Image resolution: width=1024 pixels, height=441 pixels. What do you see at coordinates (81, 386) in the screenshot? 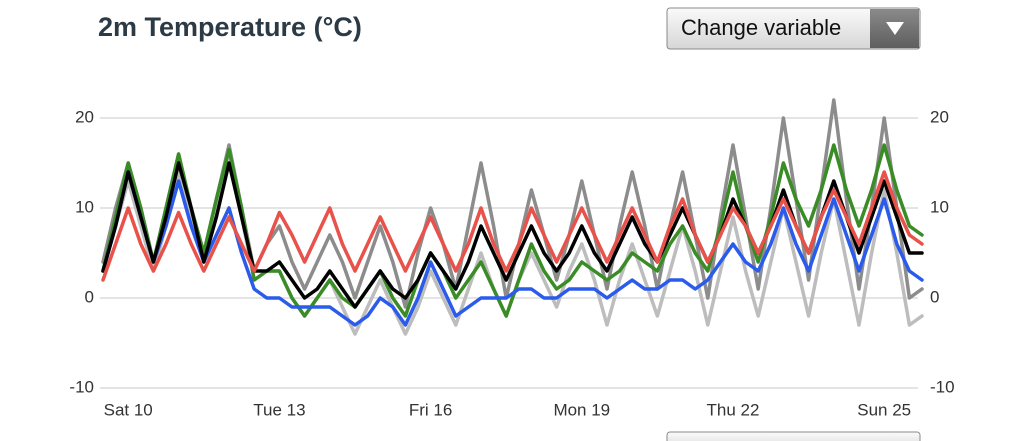
I see `y-tick-label: -10` at bounding box center [81, 386].